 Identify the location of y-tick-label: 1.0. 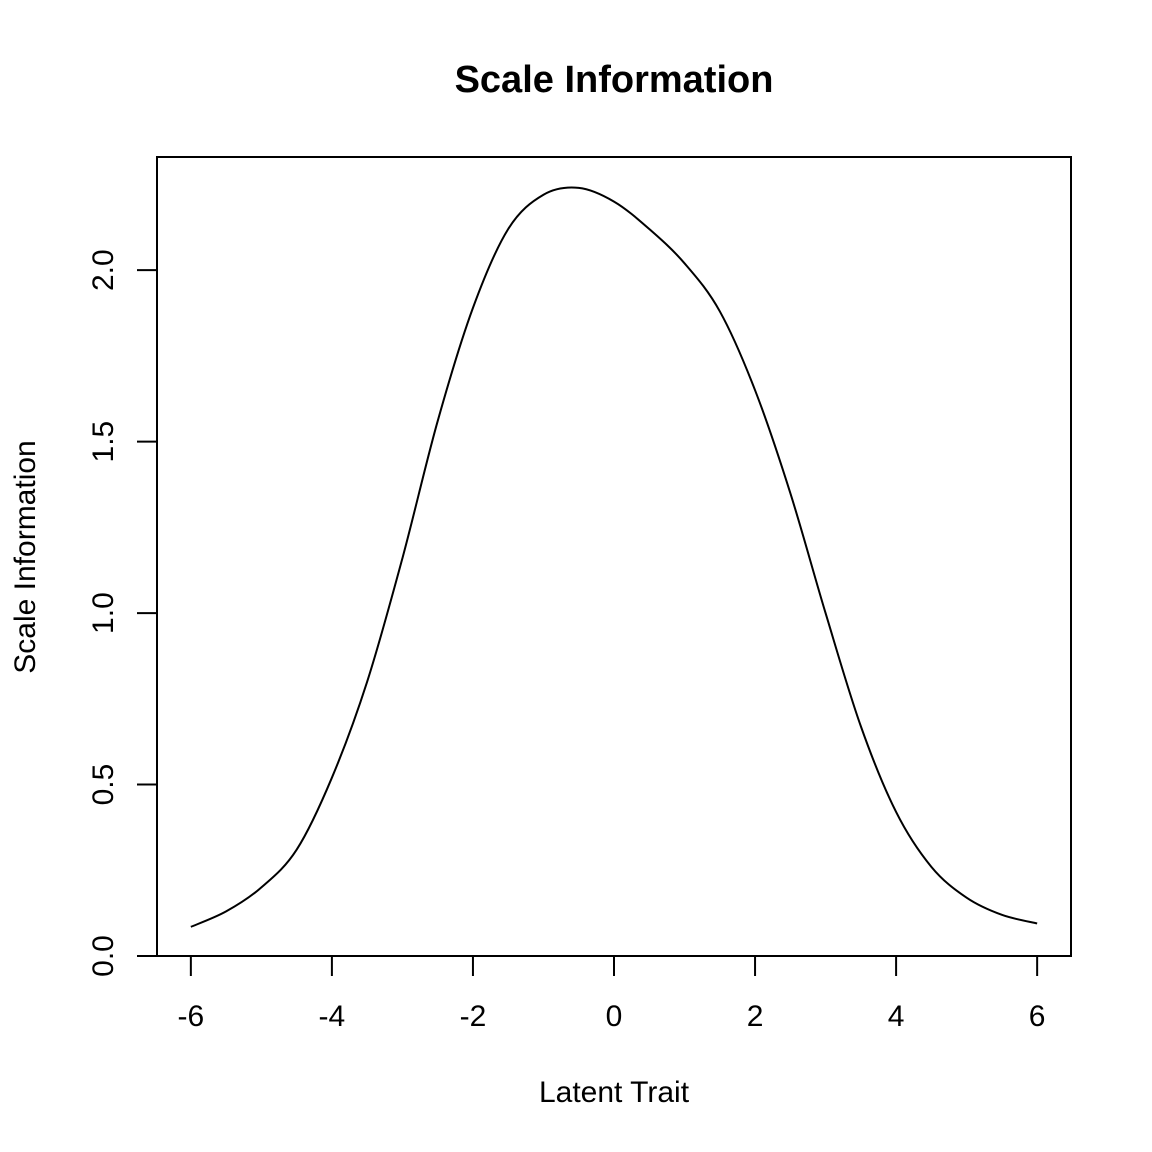
(103, 613).